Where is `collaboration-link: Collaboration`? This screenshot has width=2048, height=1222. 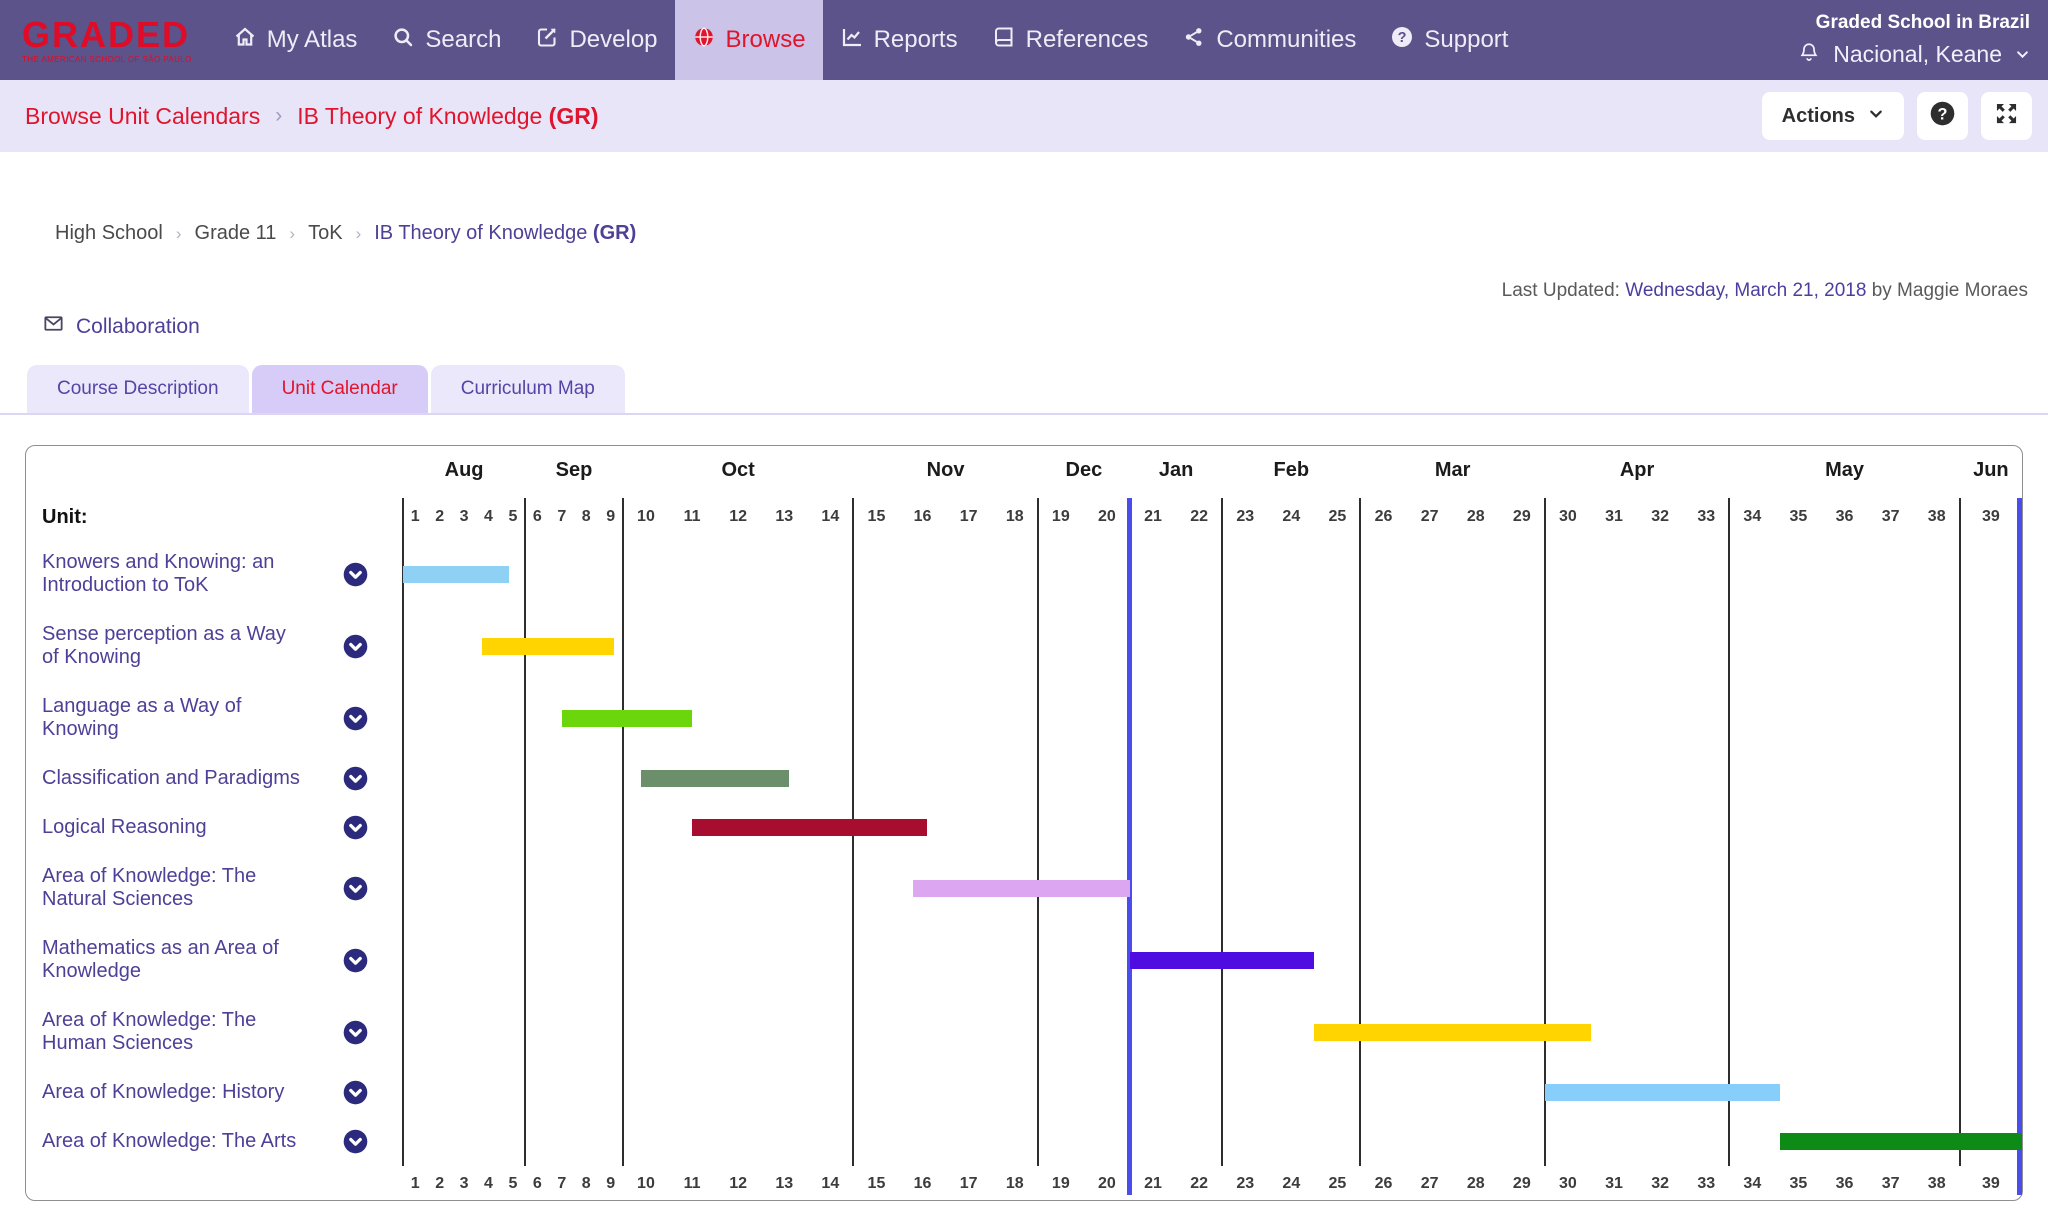
collaboration-link: Collaboration is located at coordinates (121, 326).